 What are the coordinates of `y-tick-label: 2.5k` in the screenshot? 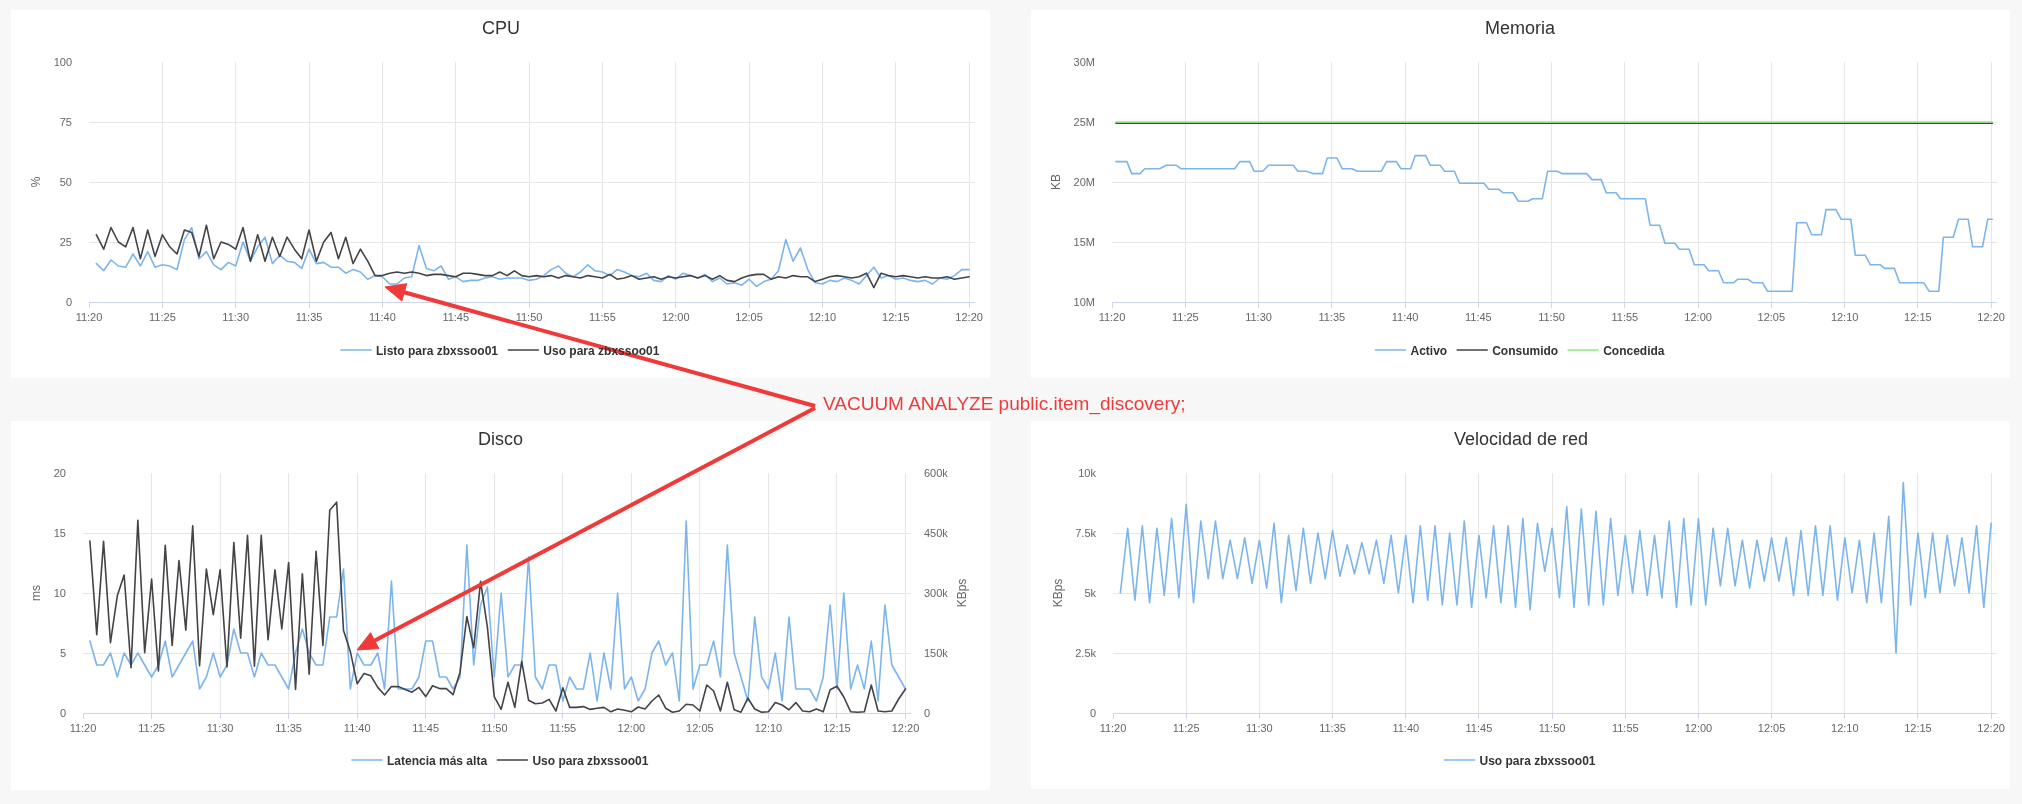 It's located at (1086, 652).